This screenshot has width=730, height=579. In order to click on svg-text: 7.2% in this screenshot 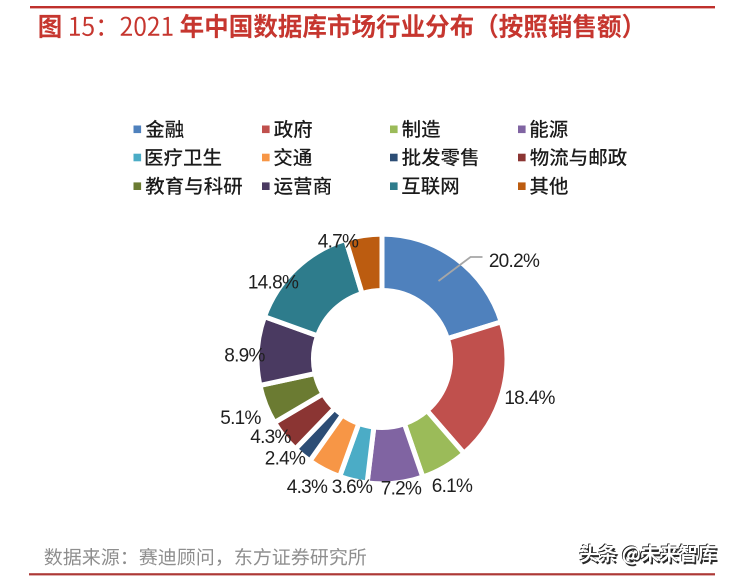, I will do `click(401, 489)`.